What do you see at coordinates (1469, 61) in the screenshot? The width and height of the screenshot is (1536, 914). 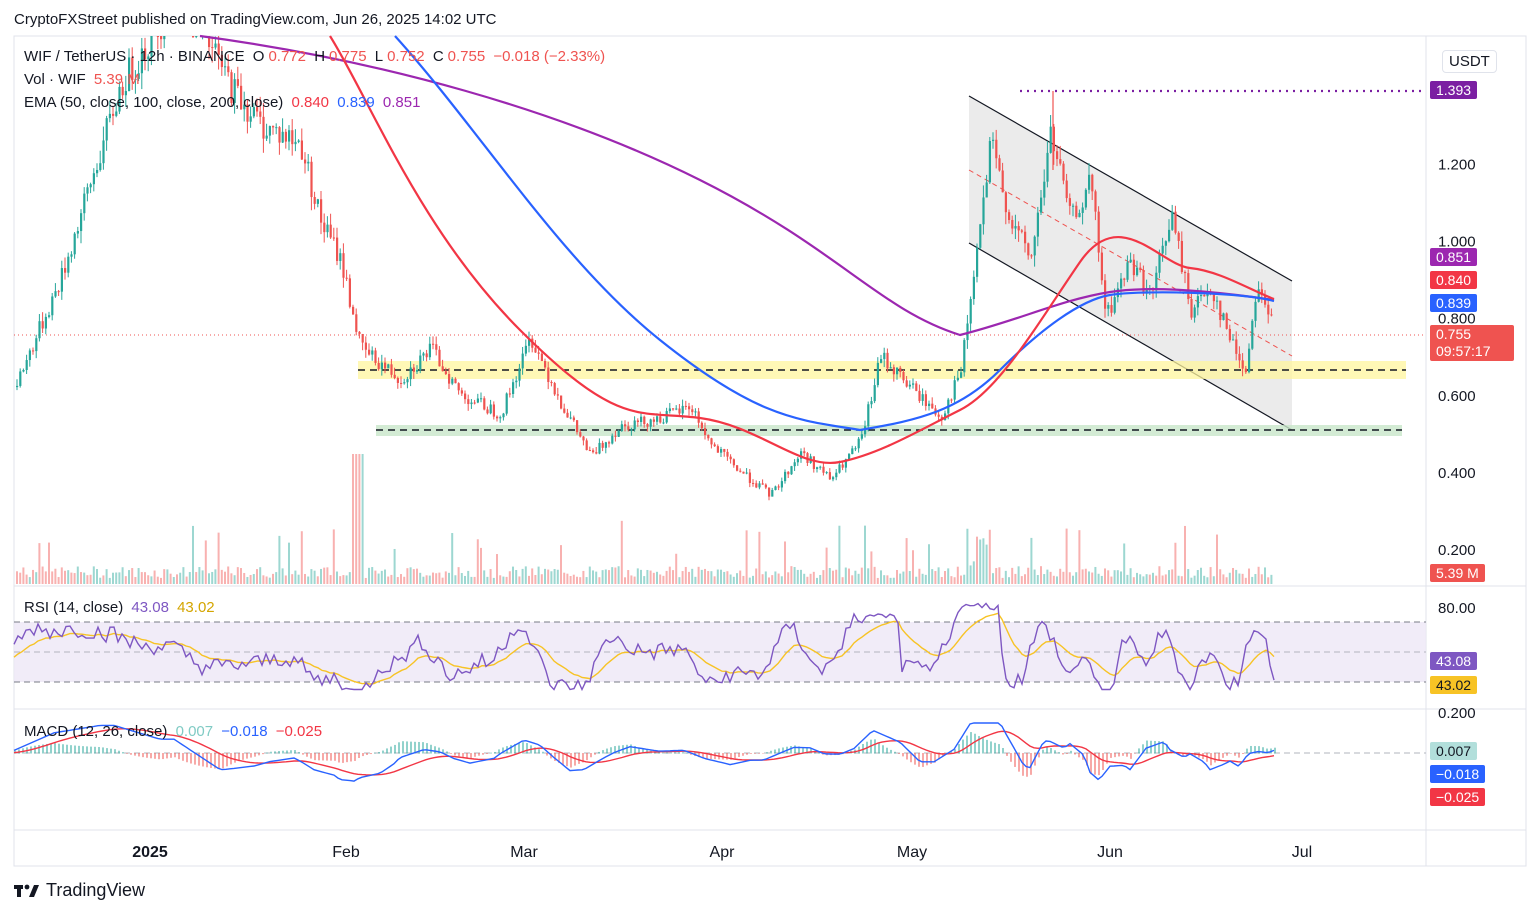 I see `currency-label: USDT` at bounding box center [1469, 61].